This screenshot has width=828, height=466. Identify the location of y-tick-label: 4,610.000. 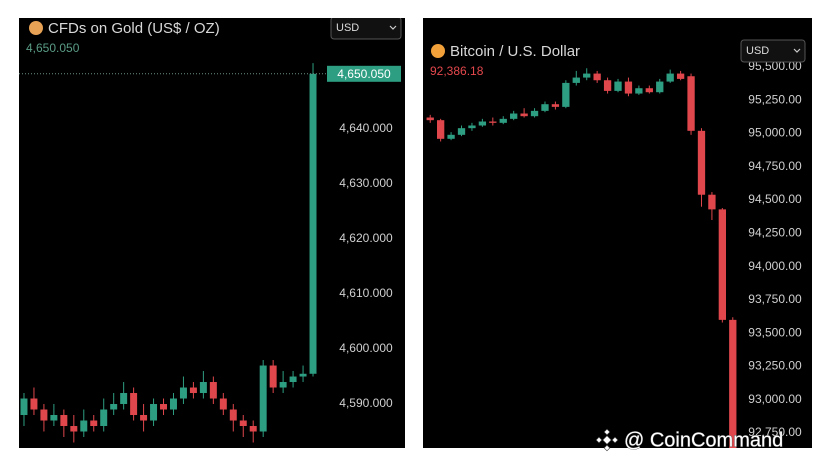
(366, 293).